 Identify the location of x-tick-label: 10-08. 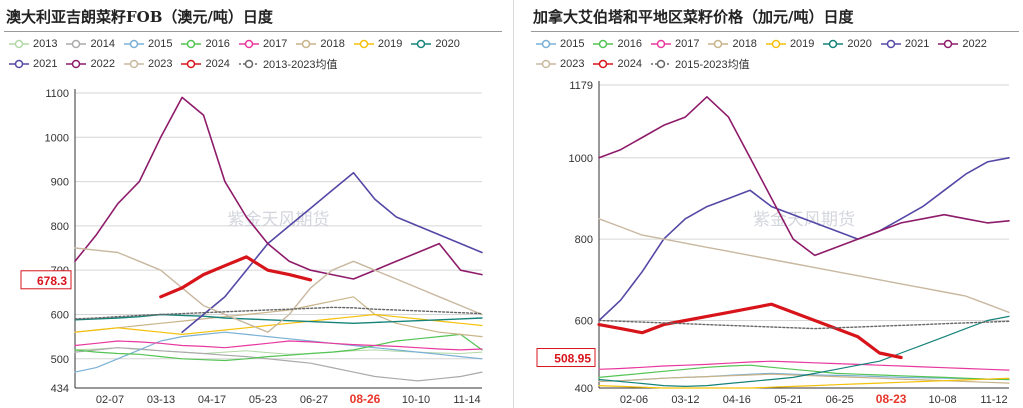
(943, 400).